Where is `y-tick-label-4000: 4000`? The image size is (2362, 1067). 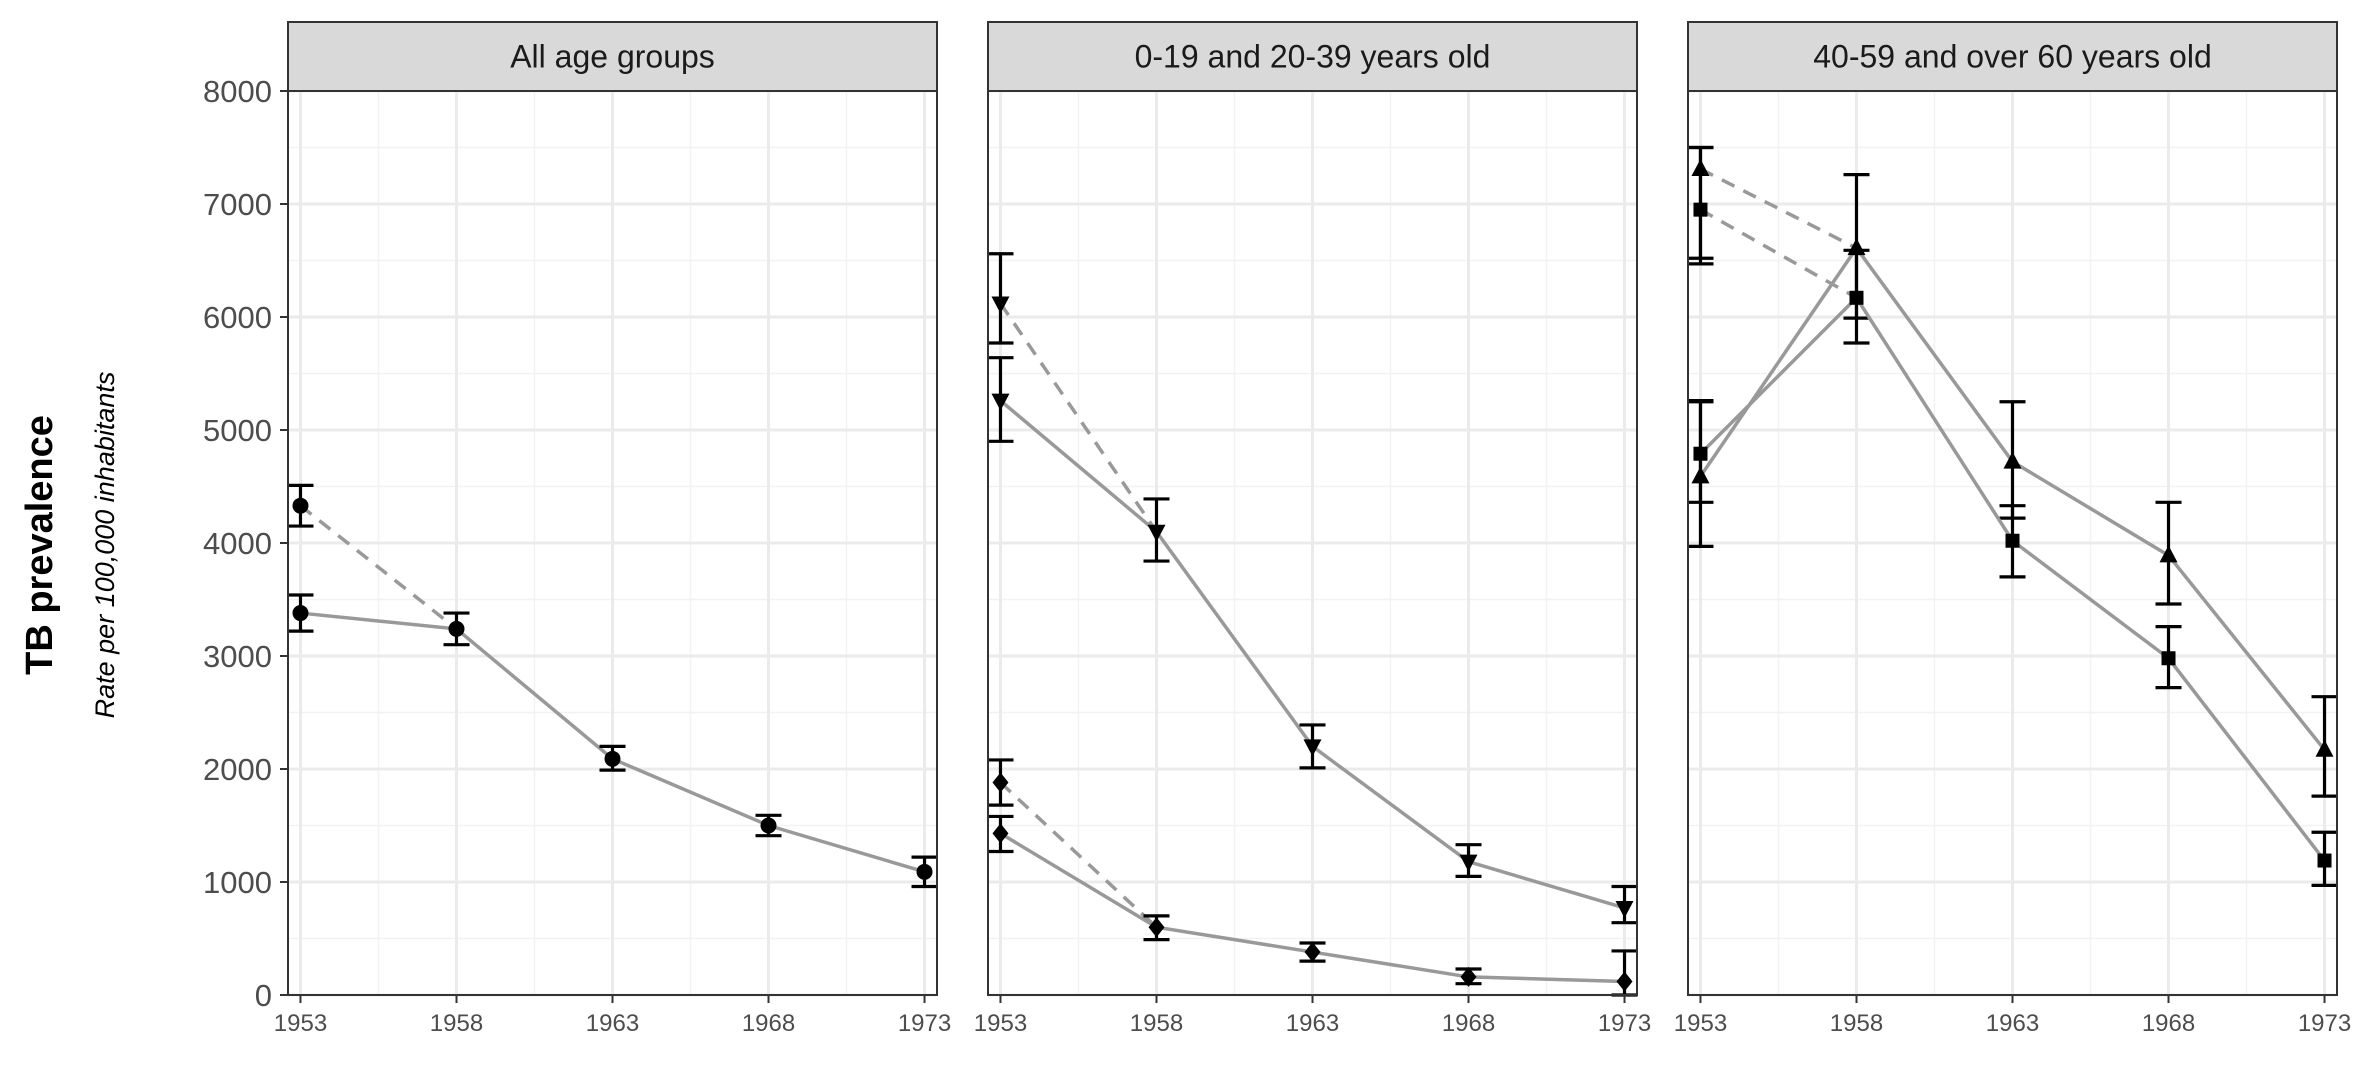 y-tick-label-4000: 4000 is located at coordinates (237, 543).